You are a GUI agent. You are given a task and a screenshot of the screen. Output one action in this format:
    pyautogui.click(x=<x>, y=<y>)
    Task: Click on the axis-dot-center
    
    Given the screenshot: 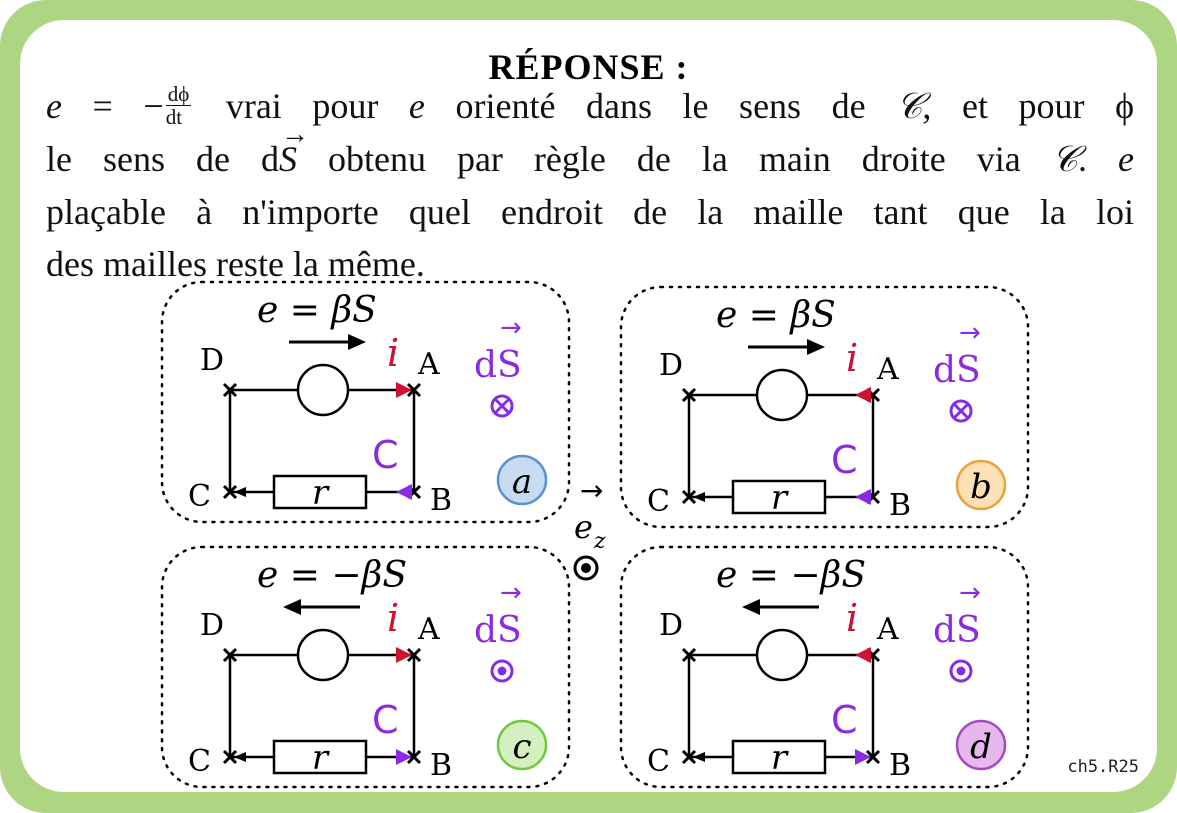 What is the action you would take?
    pyautogui.click(x=586, y=568)
    